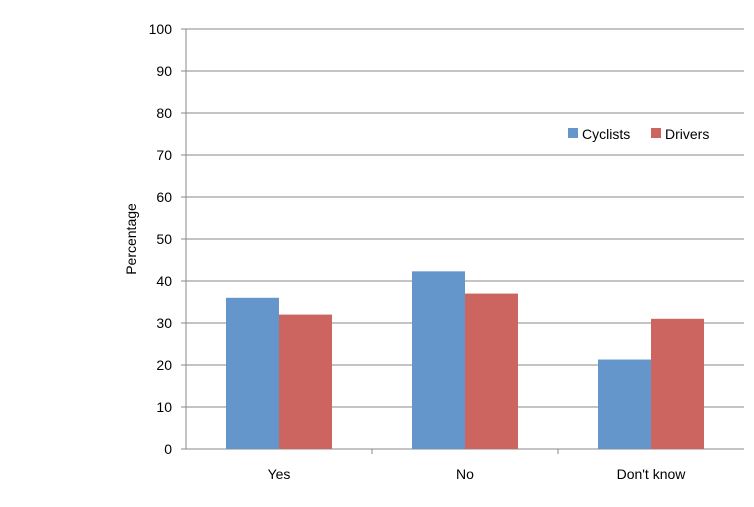  I want to click on y-tick-label: 40, so click(164, 281).